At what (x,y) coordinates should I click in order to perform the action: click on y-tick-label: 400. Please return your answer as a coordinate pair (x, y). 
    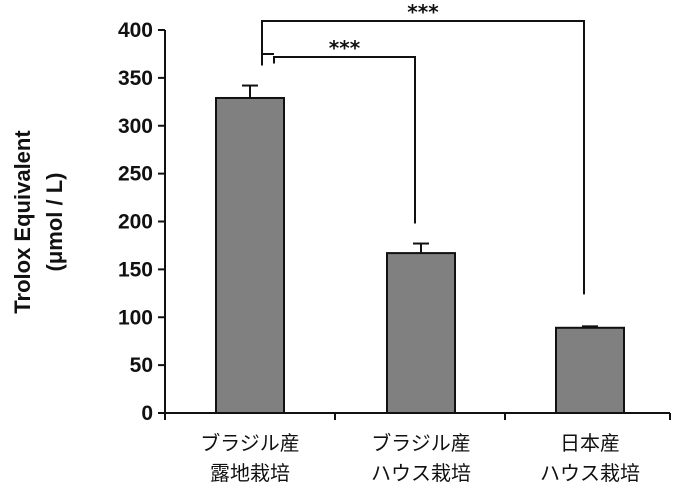
    Looking at the image, I should click on (135, 30).